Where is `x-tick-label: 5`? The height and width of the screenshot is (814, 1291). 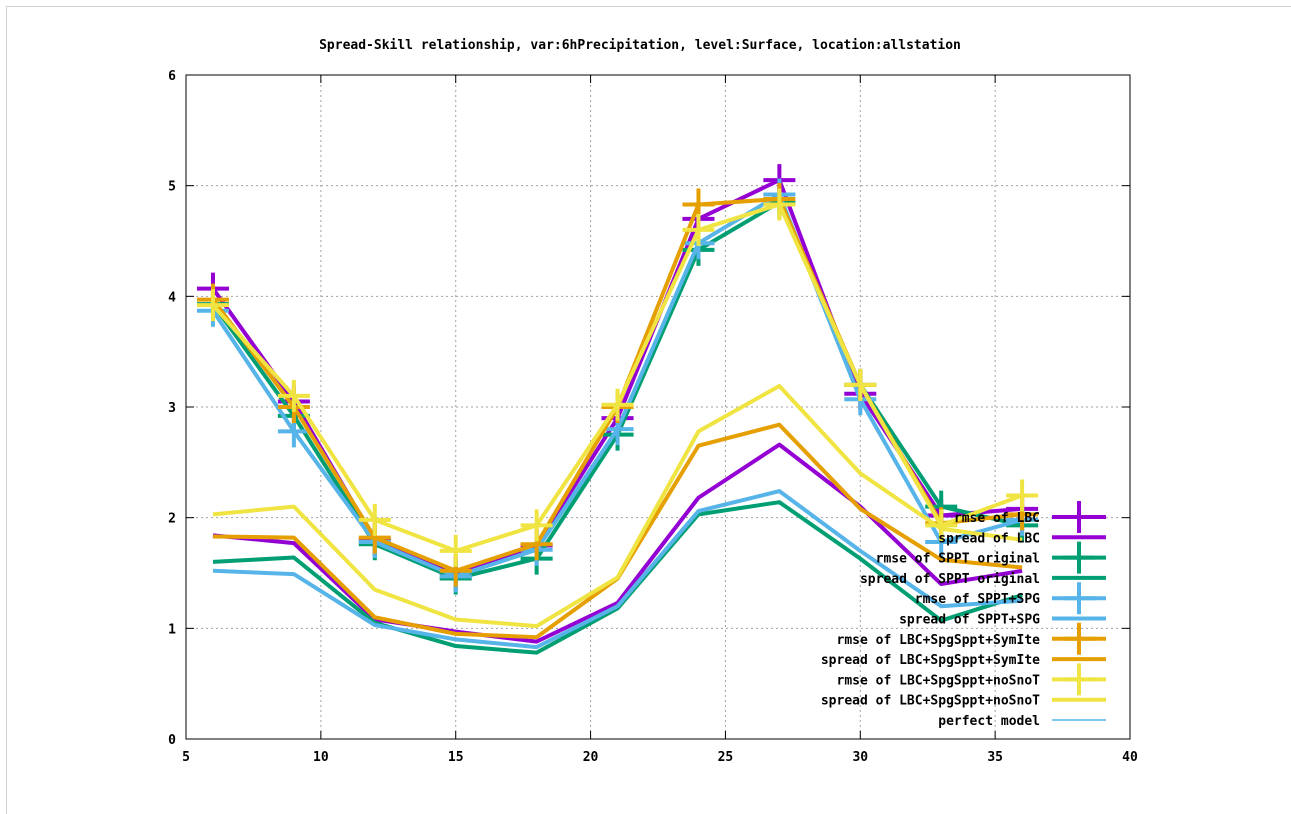
x-tick-label: 5 is located at coordinates (186, 757).